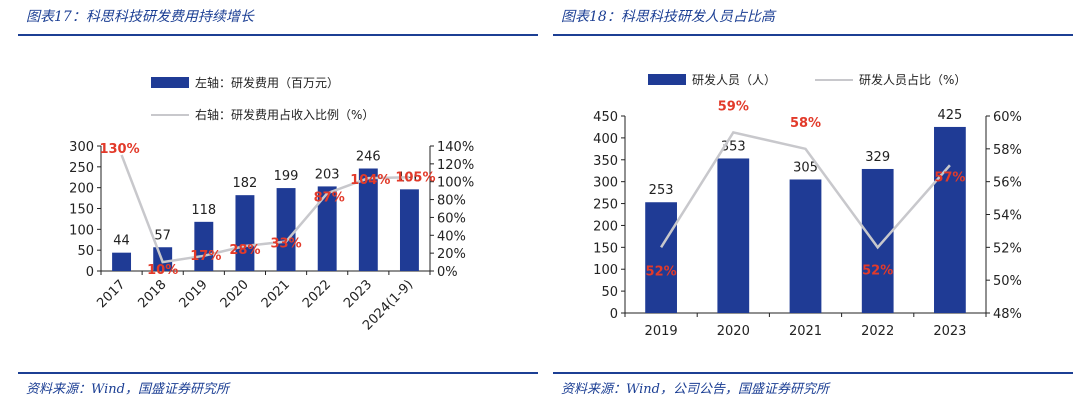 The width and height of the screenshot is (1080, 408). I want to click on bar-value-label: 253, so click(661, 190).